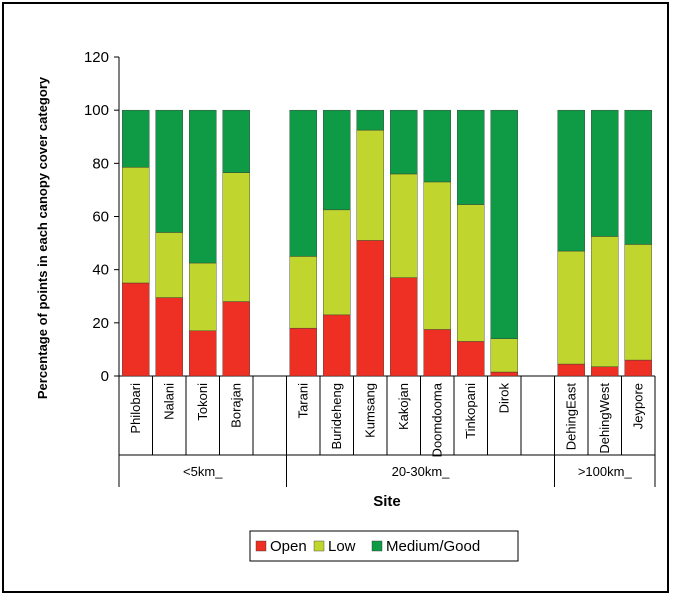 This screenshot has width=673, height=597. What do you see at coordinates (135, 408) in the screenshot?
I see `category-label: Philobari` at bounding box center [135, 408].